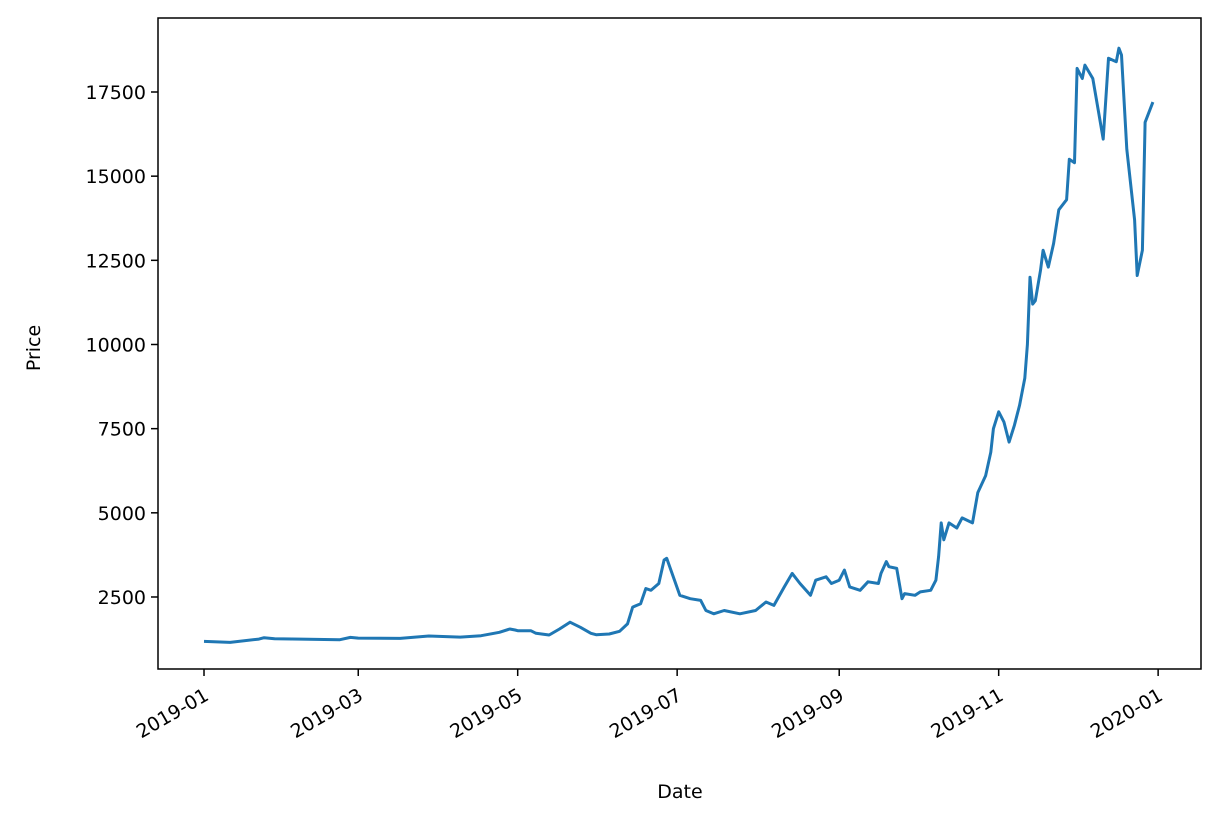 This screenshot has height=824, width=1219. Describe the element at coordinates (116, 177) in the screenshot. I see `y-tick-label: 15000` at that location.